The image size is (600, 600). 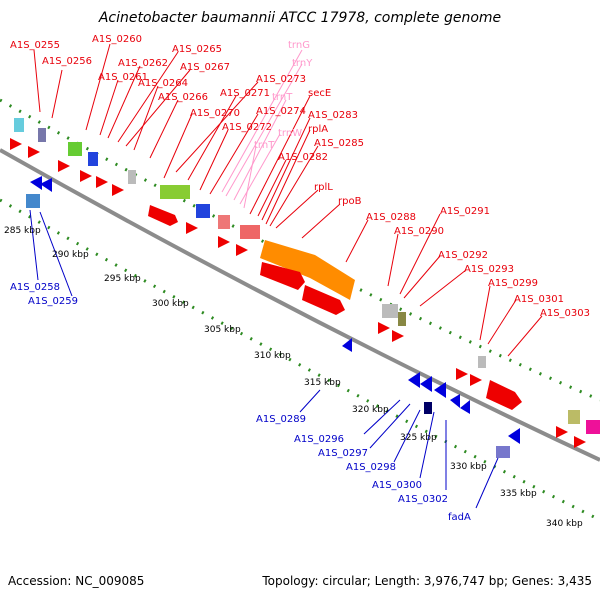 What do you see at coordinates (319, 93) in the screenshot?
I see `gene-label: secE` at bounding box center [319, 93].